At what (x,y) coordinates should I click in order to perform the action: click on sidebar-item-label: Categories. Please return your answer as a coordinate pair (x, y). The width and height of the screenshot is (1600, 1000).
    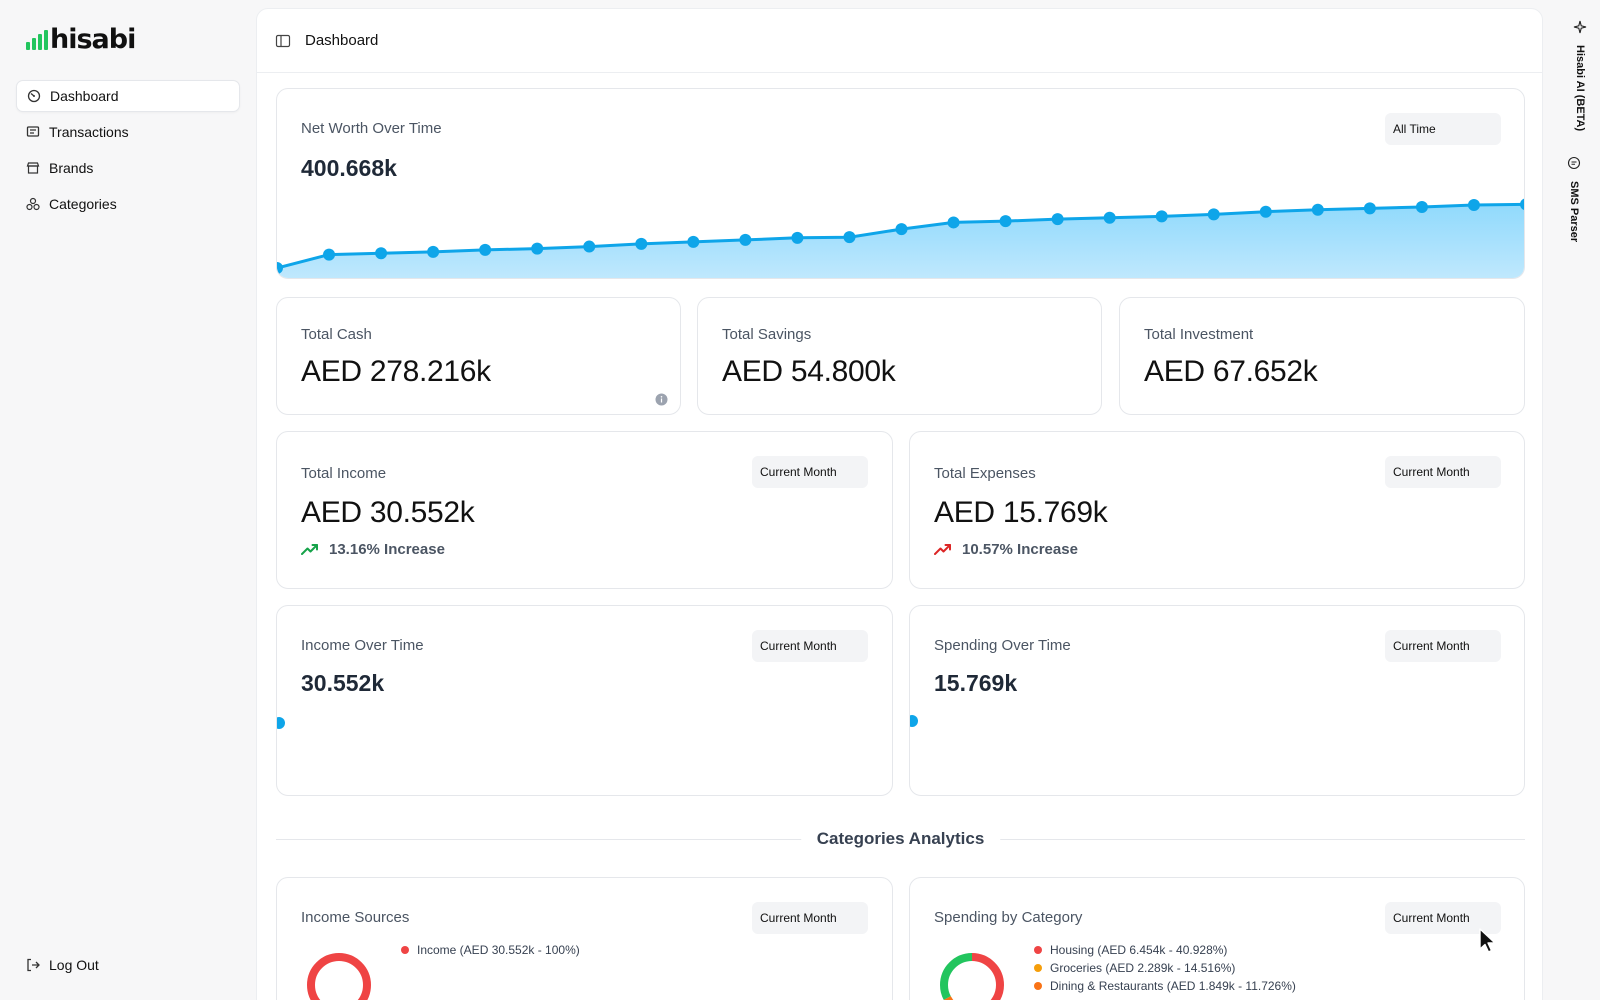
    Looking at the image, I should click on (83, 204).